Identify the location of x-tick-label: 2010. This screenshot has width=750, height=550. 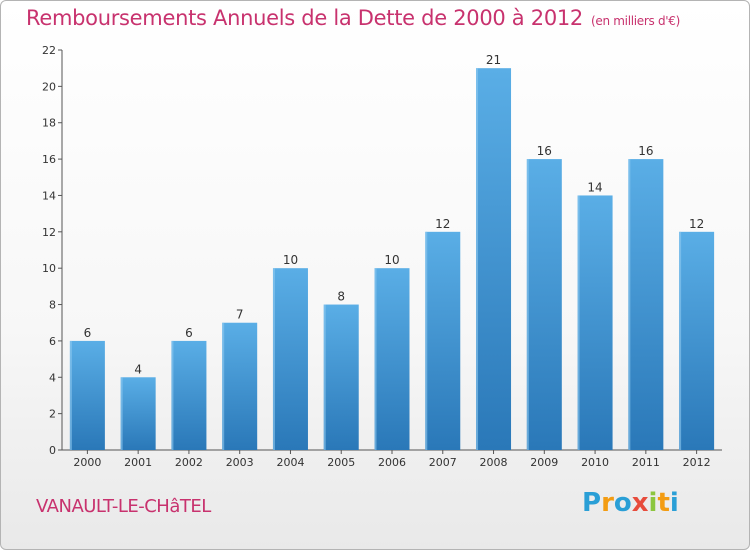
(595, 462).